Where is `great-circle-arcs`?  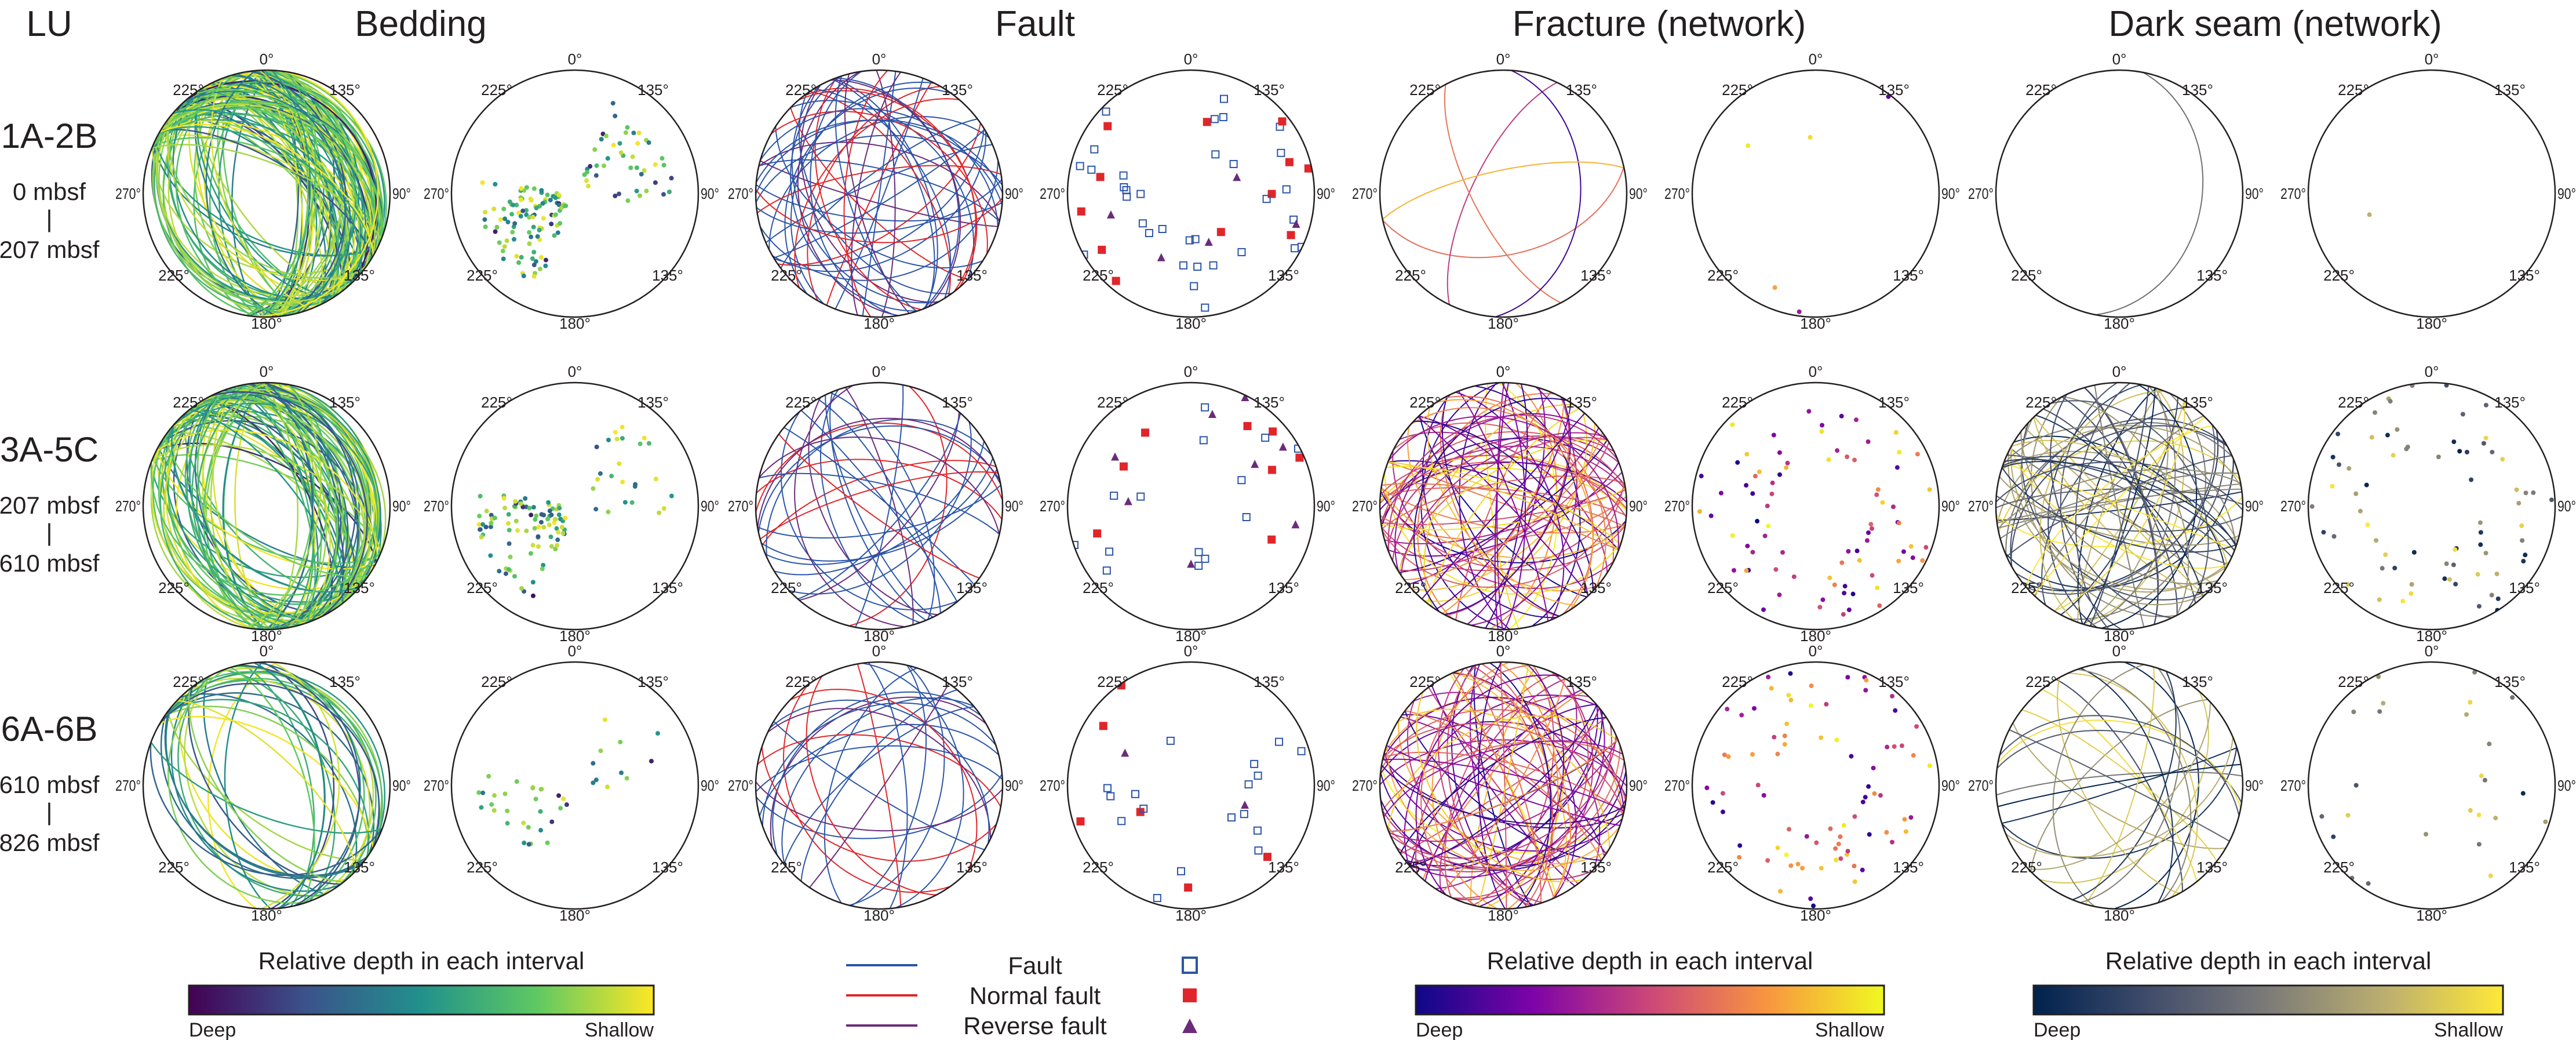 great-circle-arcs is located at coordinates (879, 194).